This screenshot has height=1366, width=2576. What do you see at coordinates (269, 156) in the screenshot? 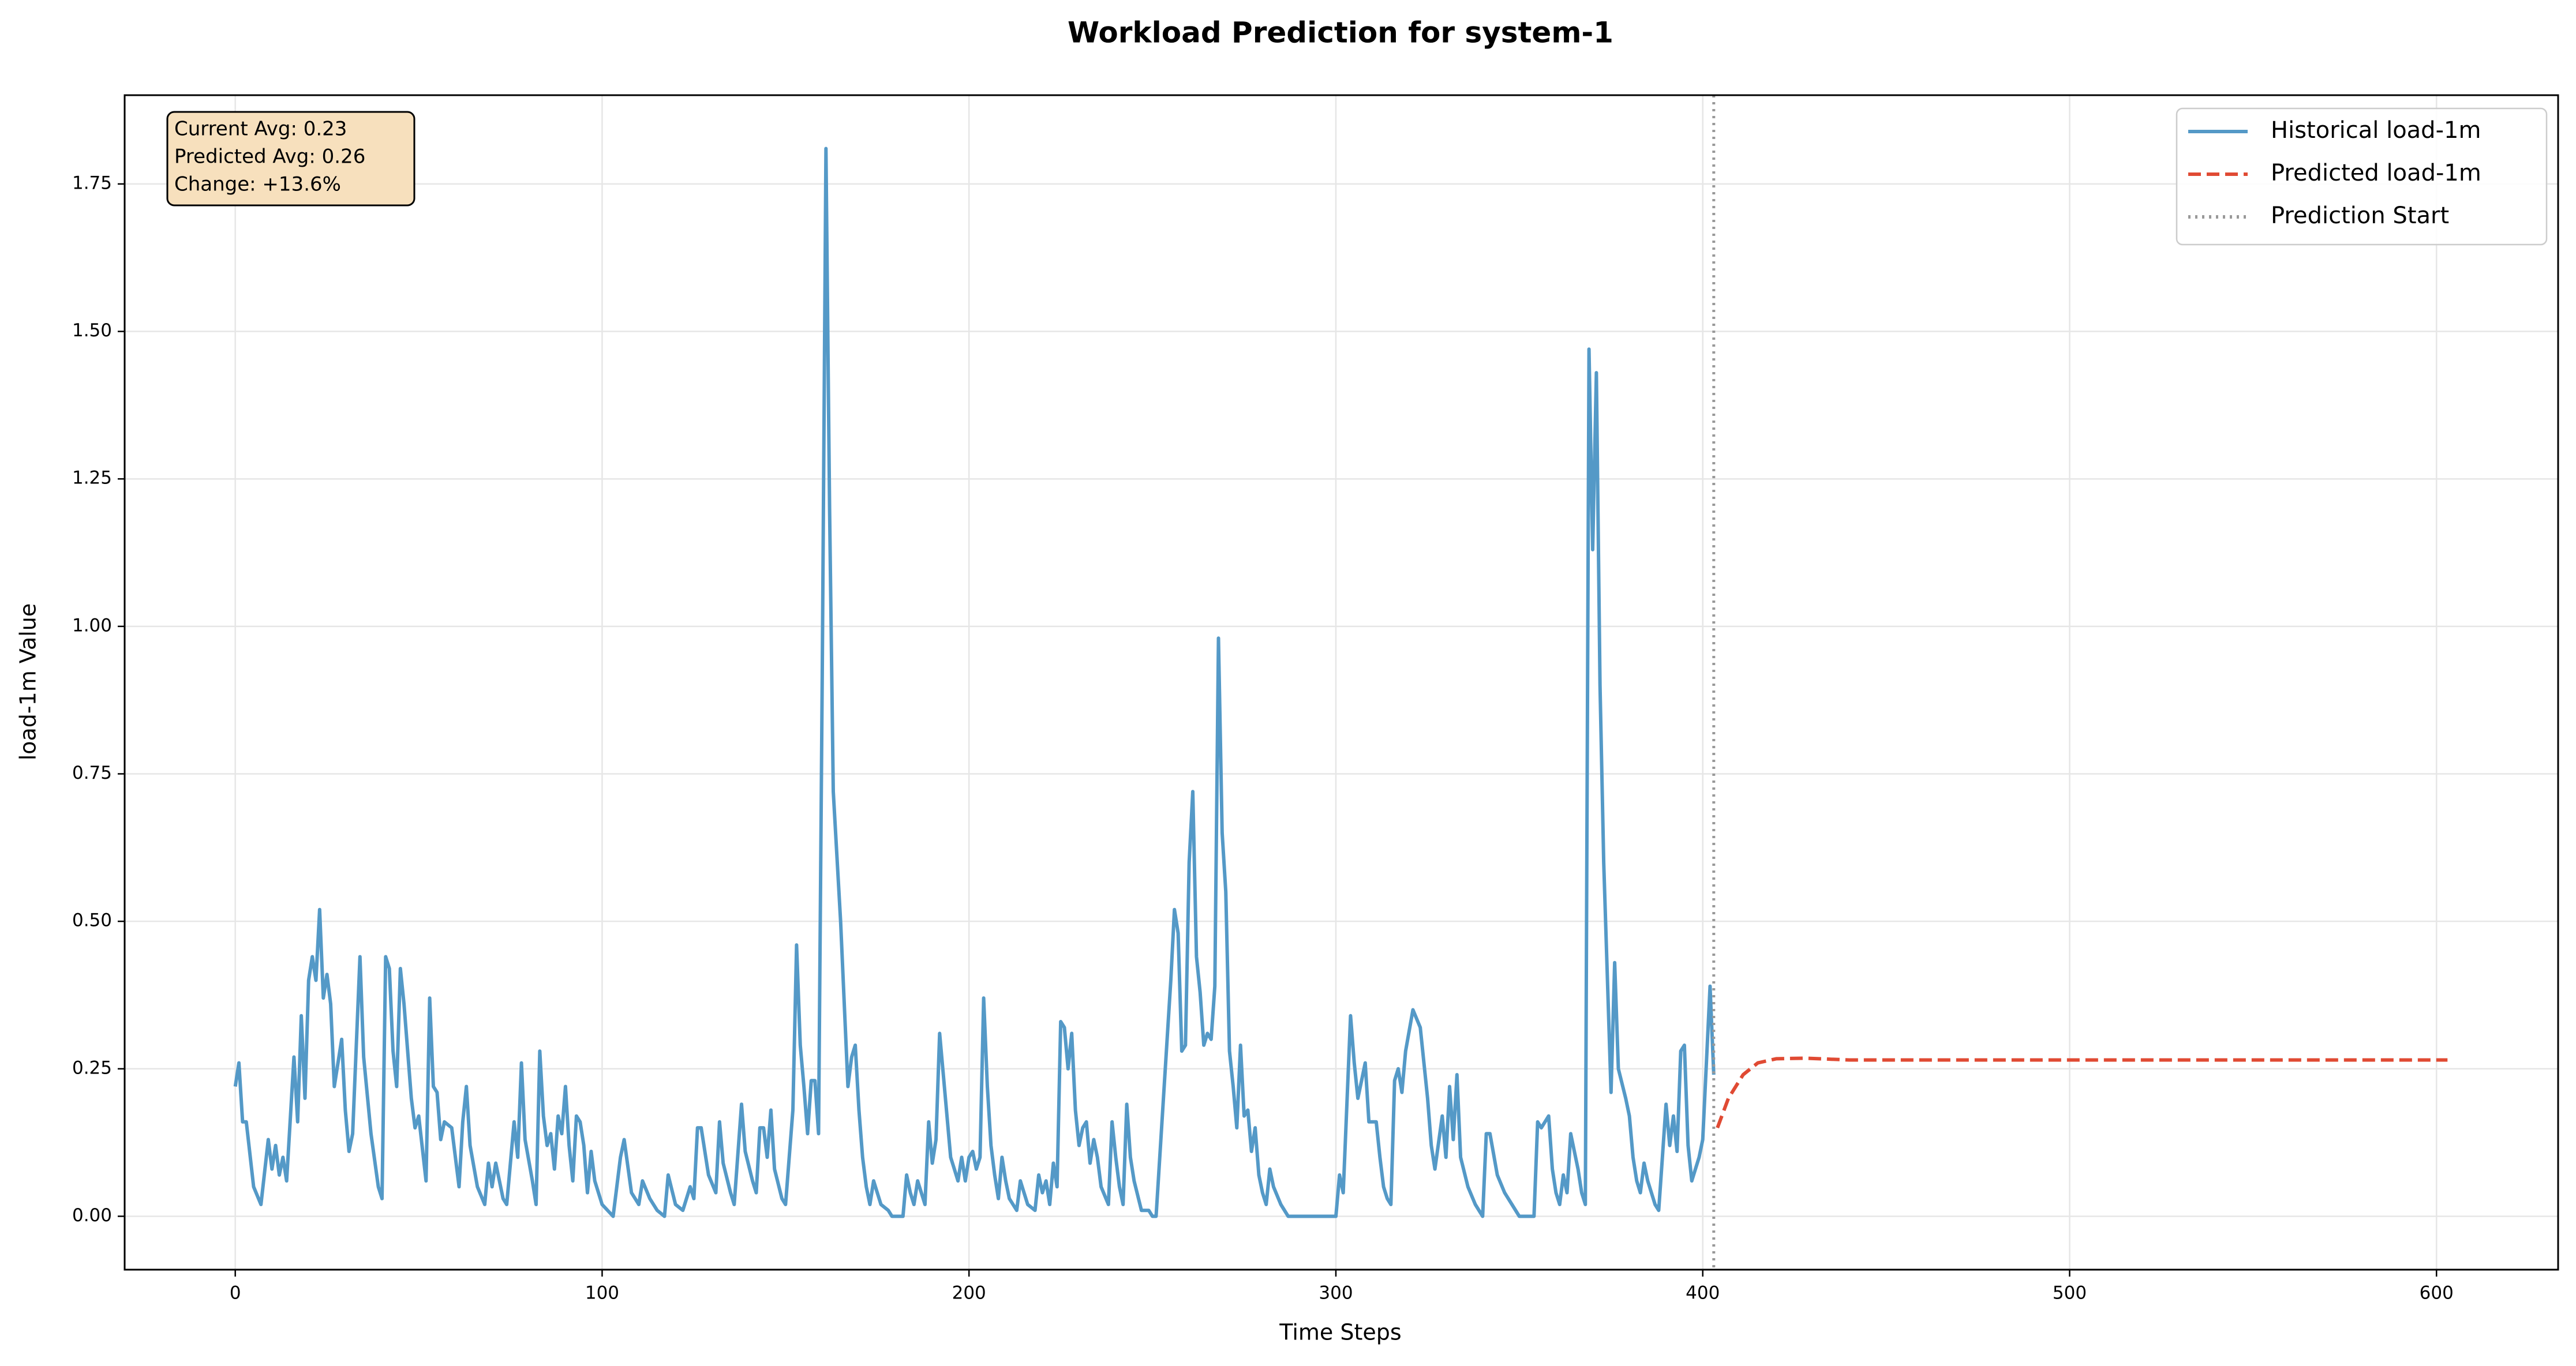
I see `annotation-text: Predicted Avg: 0.26` at bounding box center [269, 156].